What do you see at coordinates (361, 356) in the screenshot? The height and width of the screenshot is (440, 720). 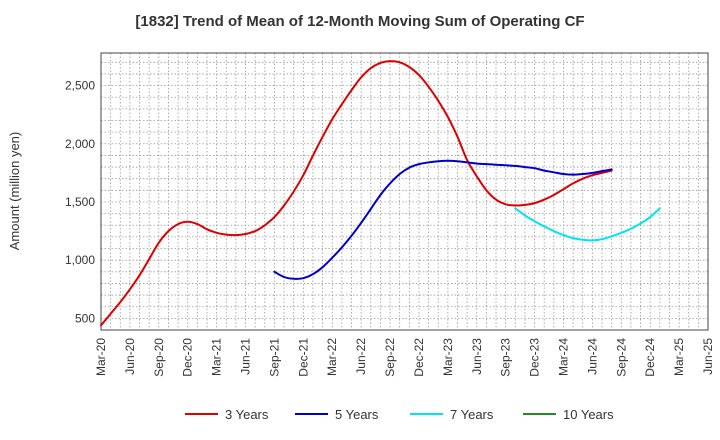 I see `x-tick-label: Jun-22` at bounding box center [361, 356].